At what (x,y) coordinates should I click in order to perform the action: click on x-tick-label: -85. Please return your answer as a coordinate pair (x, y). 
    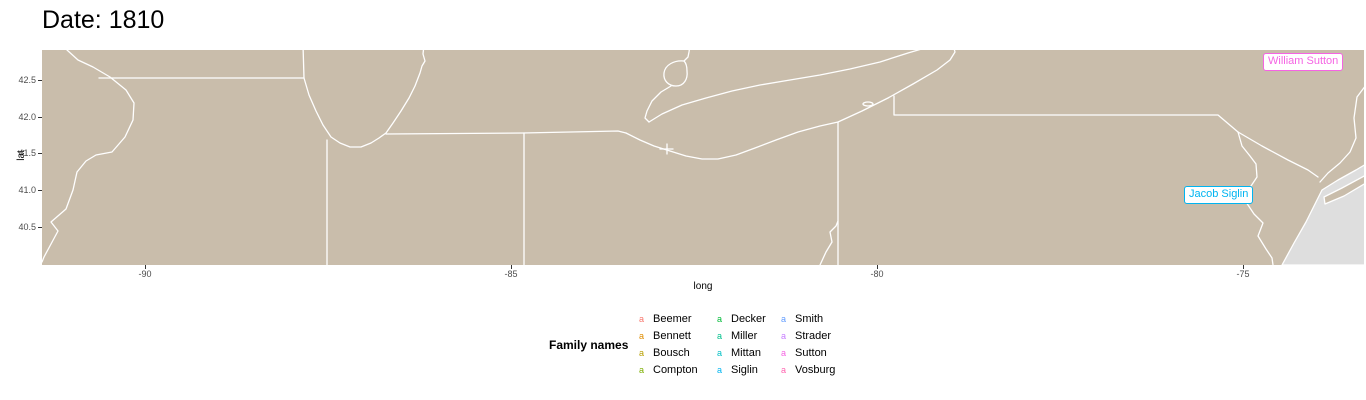
    Looking at the image, I should click on (511, 274).